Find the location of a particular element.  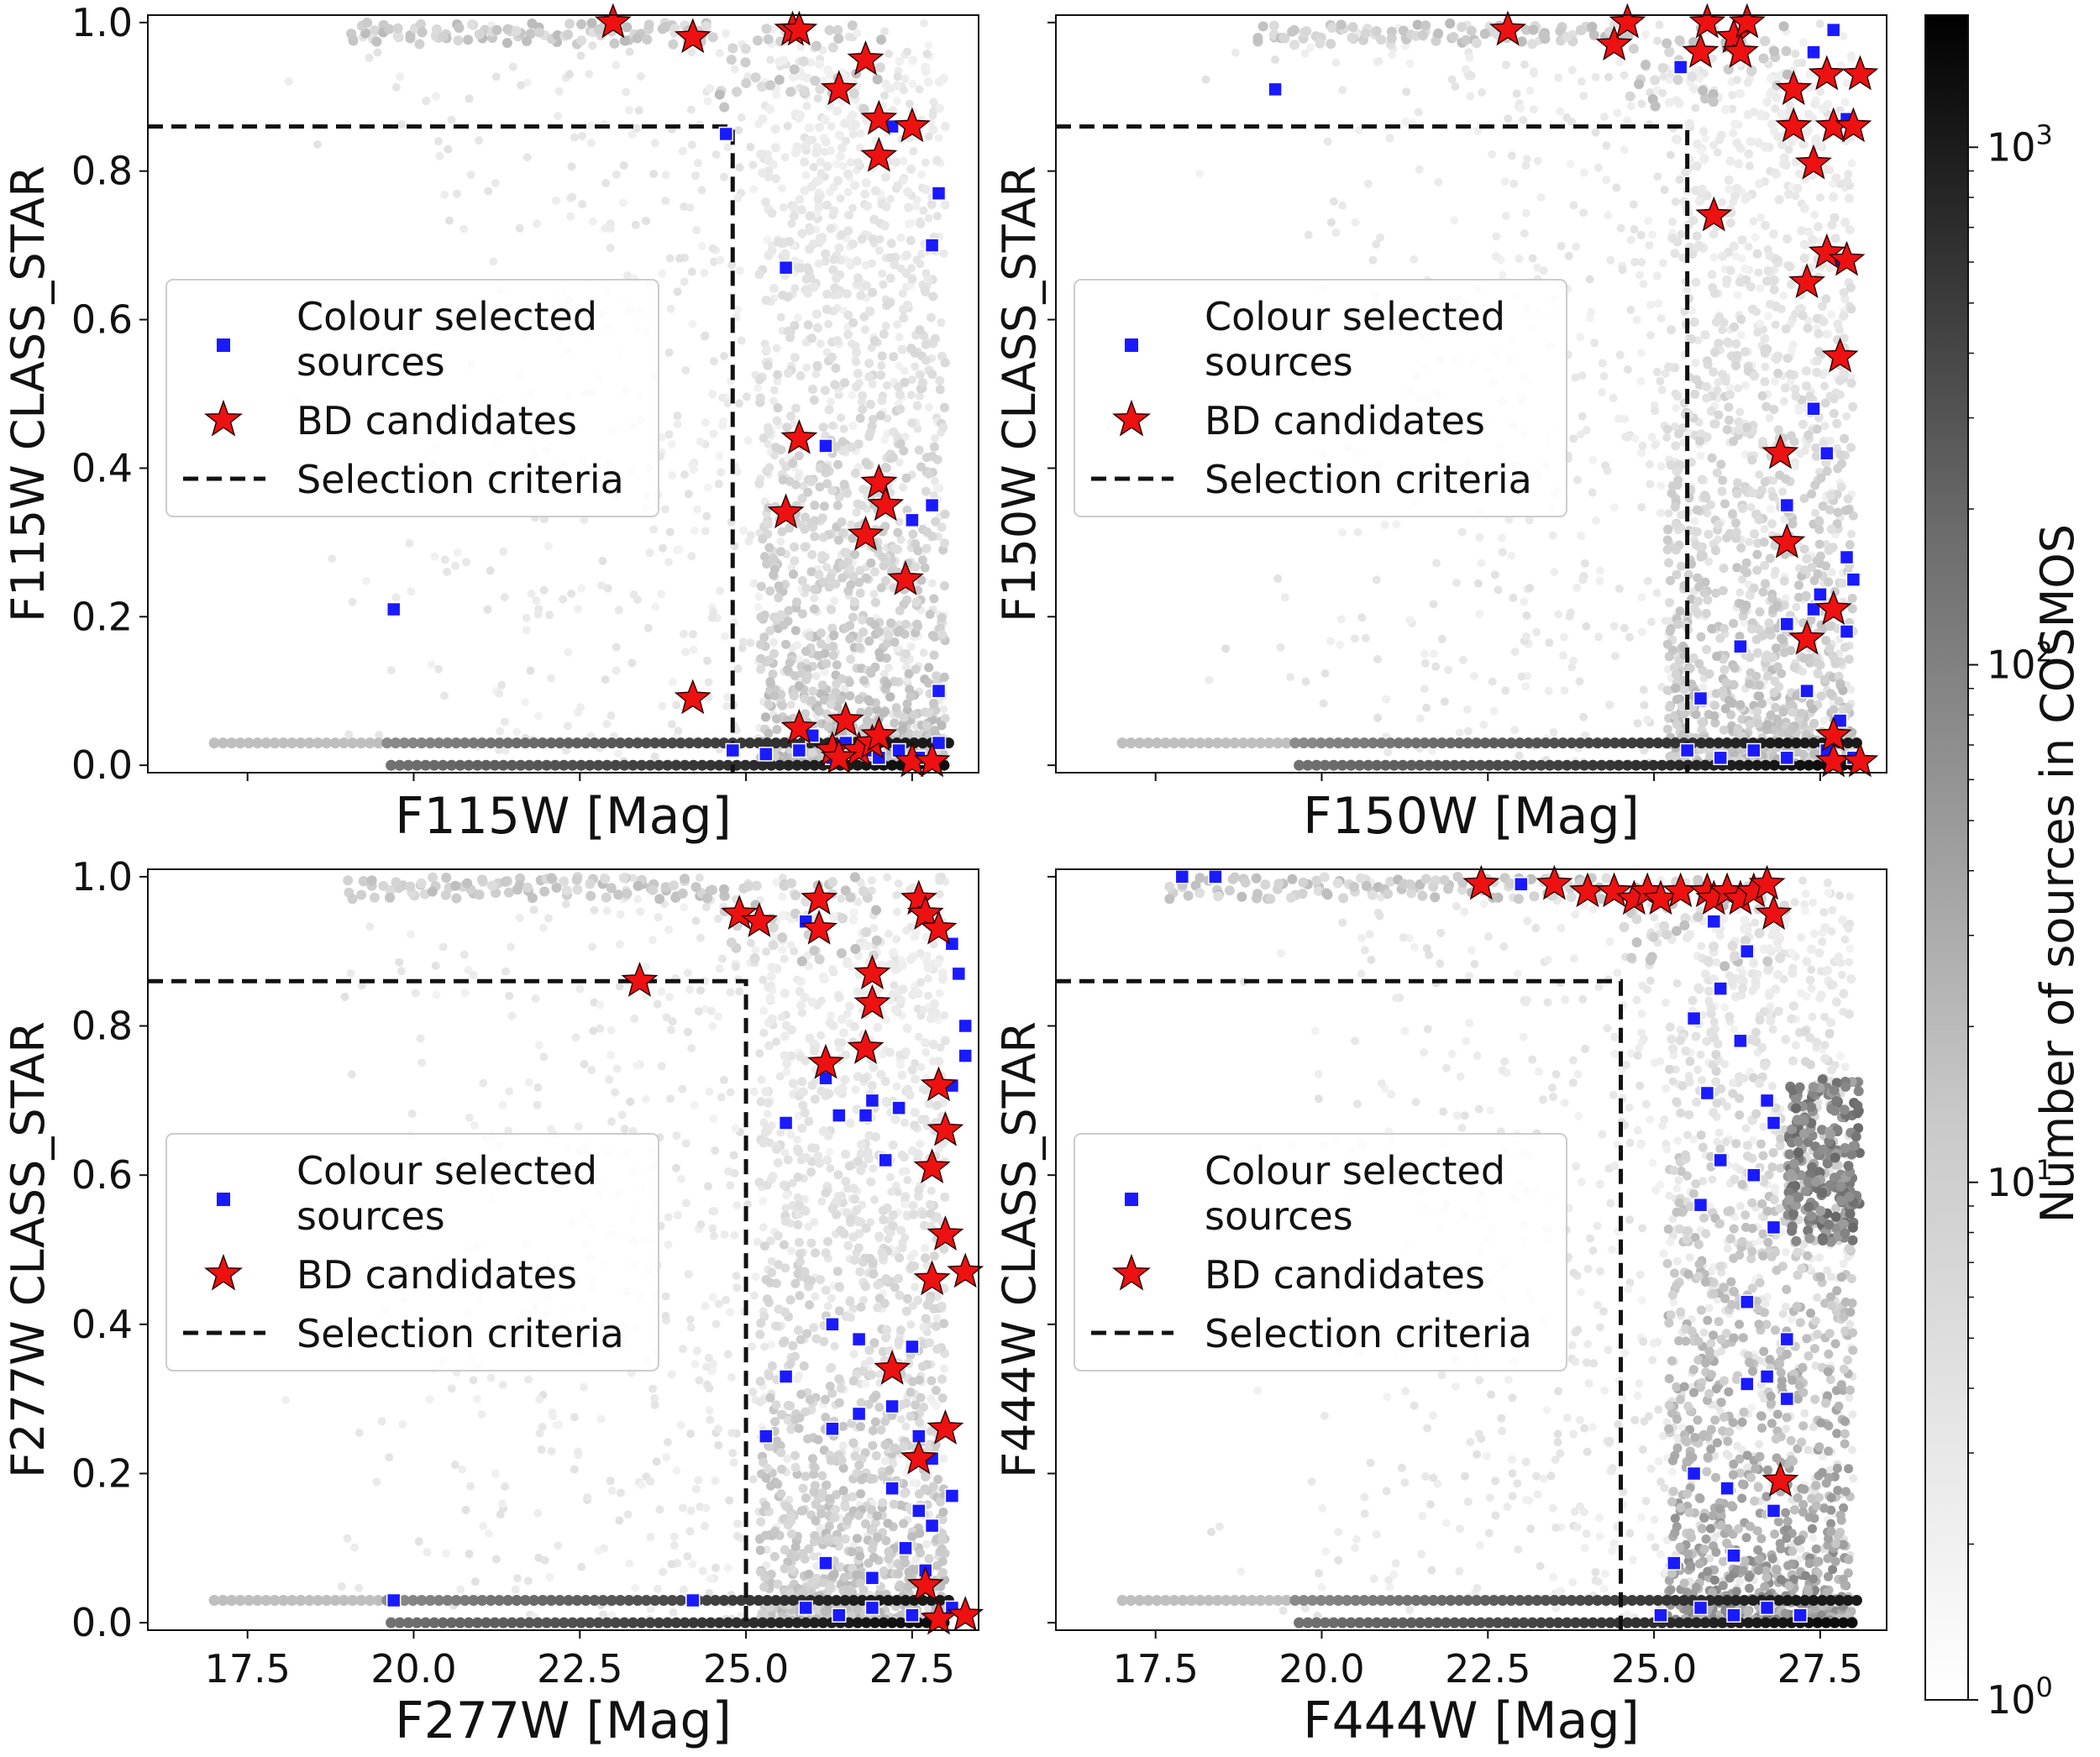

x-axis-label: F115W [Mag] is located at coordinates (563, 816).